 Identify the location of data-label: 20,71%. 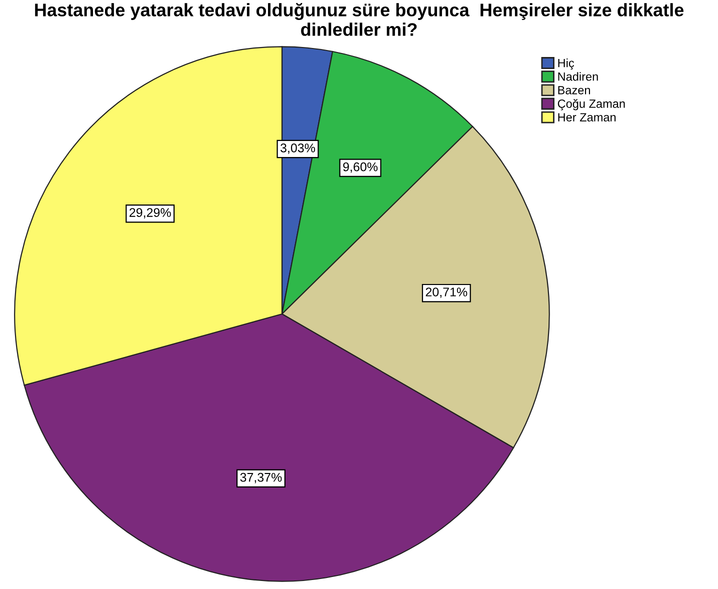
(447, 293).